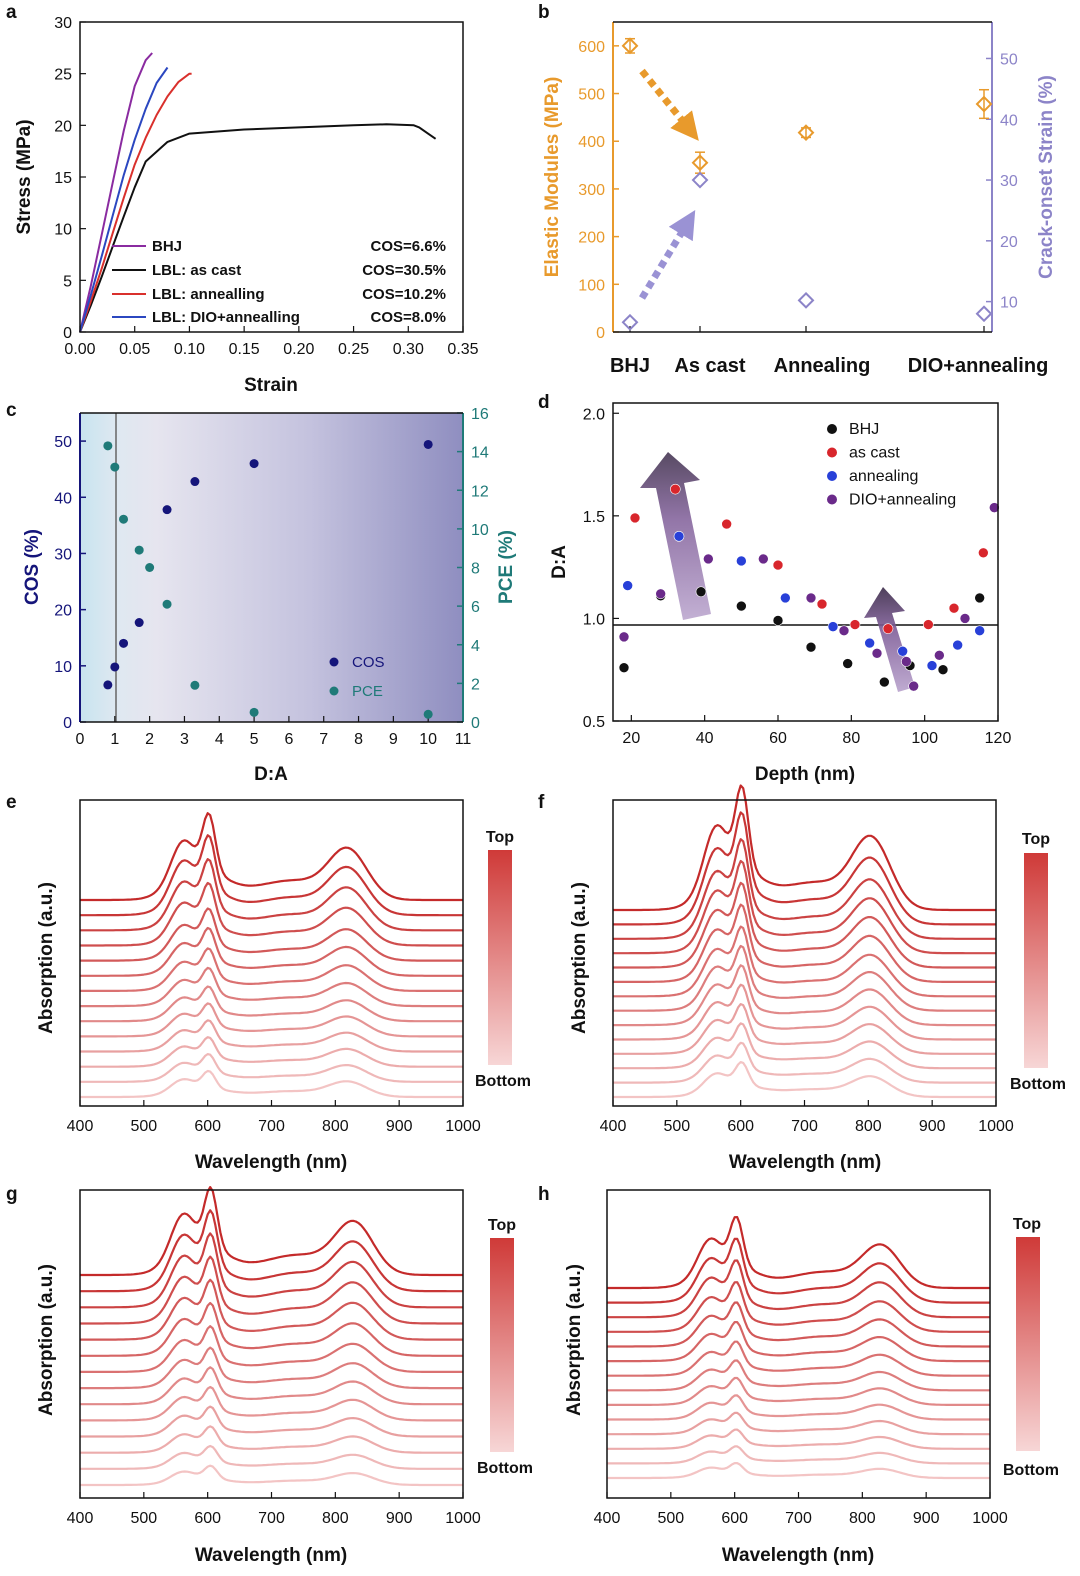 The image size is (1080, 1576). What do you see at coordinates (480, 491) in the screenshot?
I see `panel-c-ytick-right-label: 12` at bounding box center [480, 491].